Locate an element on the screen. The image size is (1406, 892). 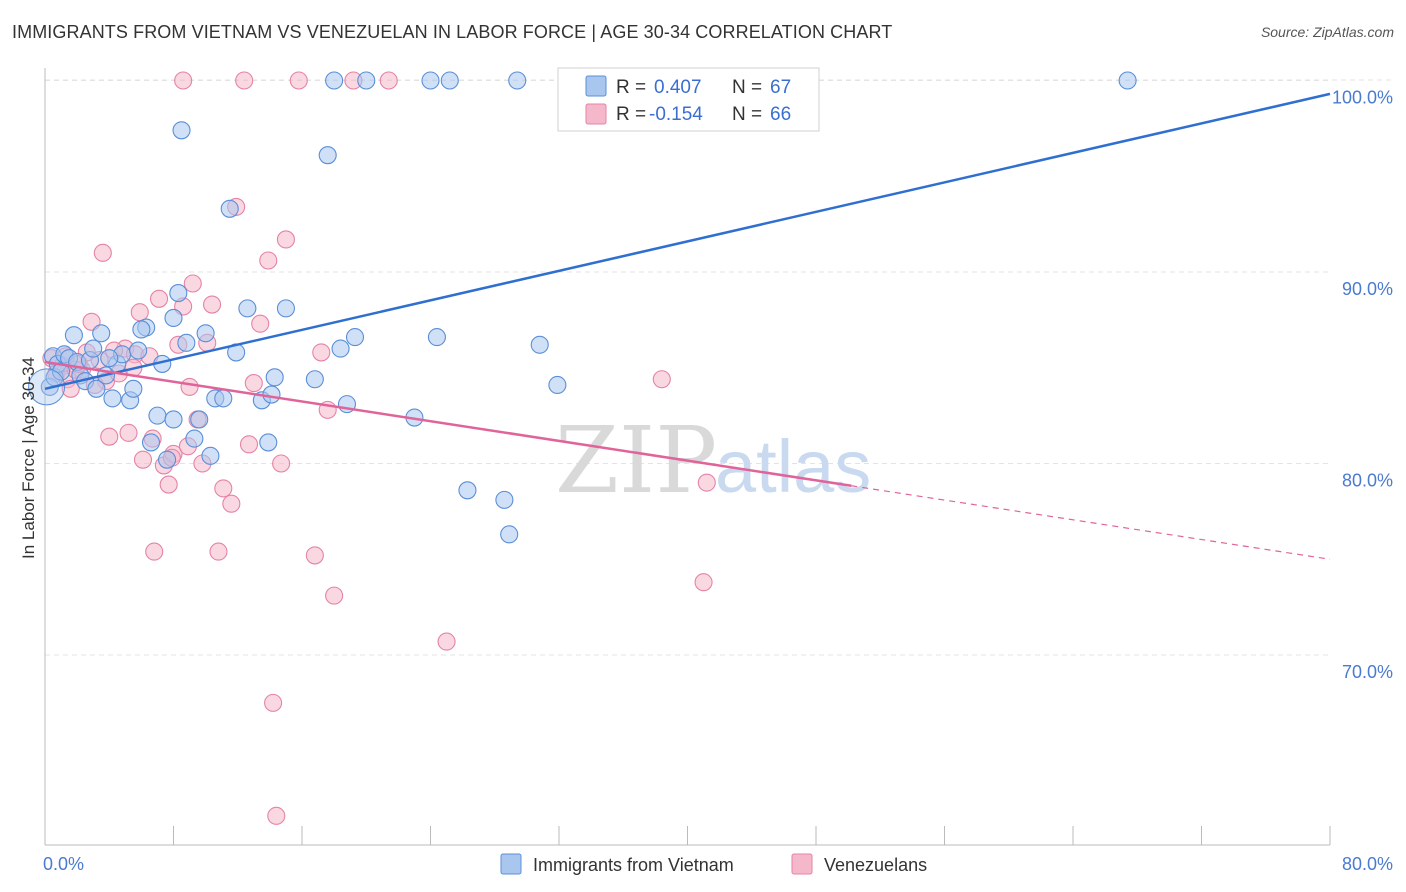
legend-swatch-pink is located at coordinates (596, 114).